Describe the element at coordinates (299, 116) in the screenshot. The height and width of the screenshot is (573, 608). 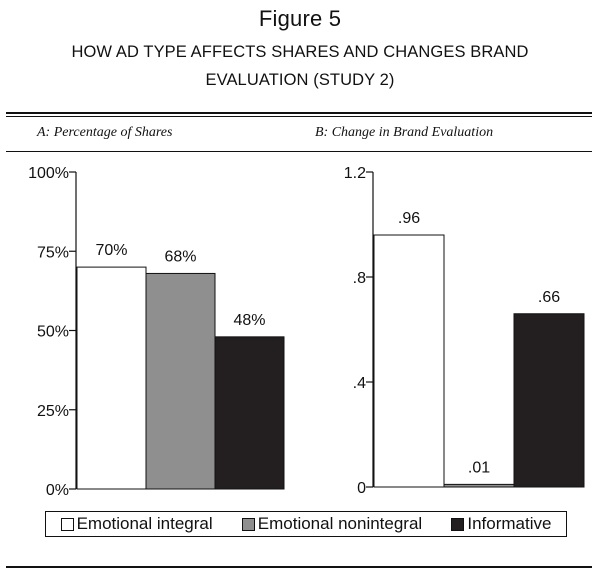
I see `top-rule-thin` at that location.